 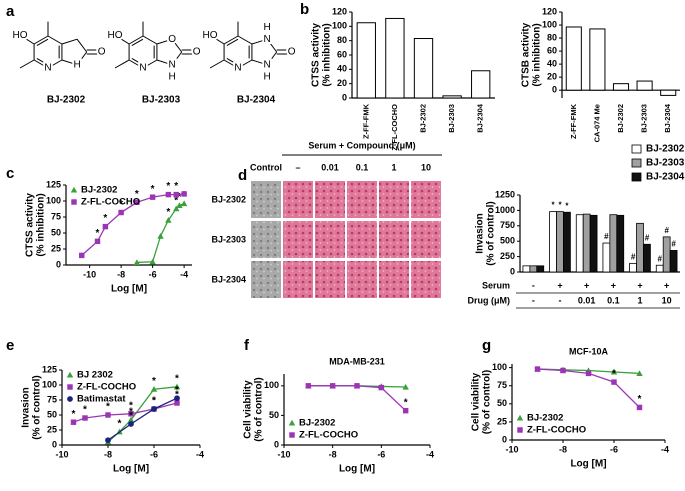 What do you see at coordinates (184, 274) in the screenshot?
I see `x-tick-label: -4` at bounding box center [184, 274].